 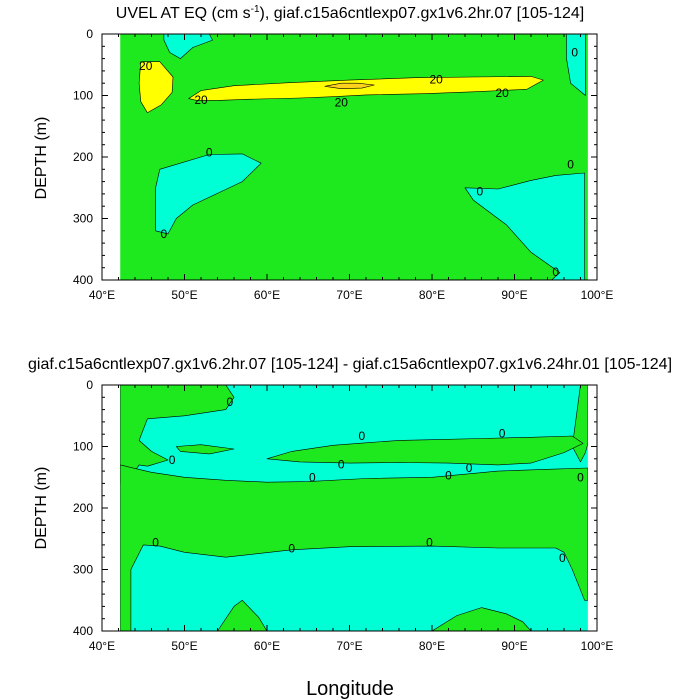 What do you see at coordinates (432, 646) in the screenshot?
I see `chart2-xtick-label: 80°E` at bounding box center [432, 646].